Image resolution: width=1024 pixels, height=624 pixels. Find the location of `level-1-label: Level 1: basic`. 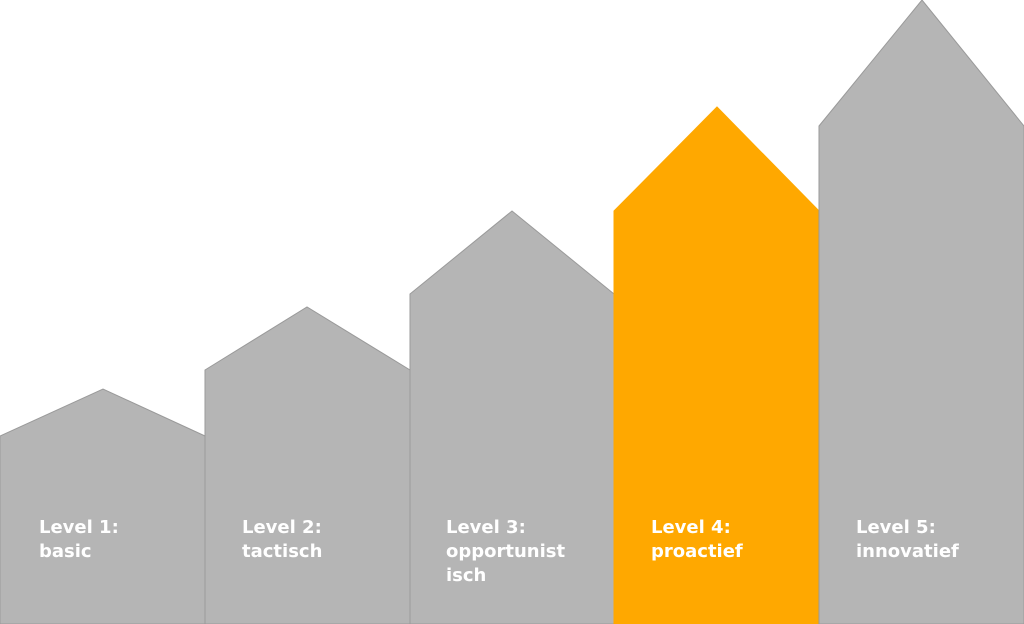

level-1-label: Level 1: basic is located at coordinates (79, 539).